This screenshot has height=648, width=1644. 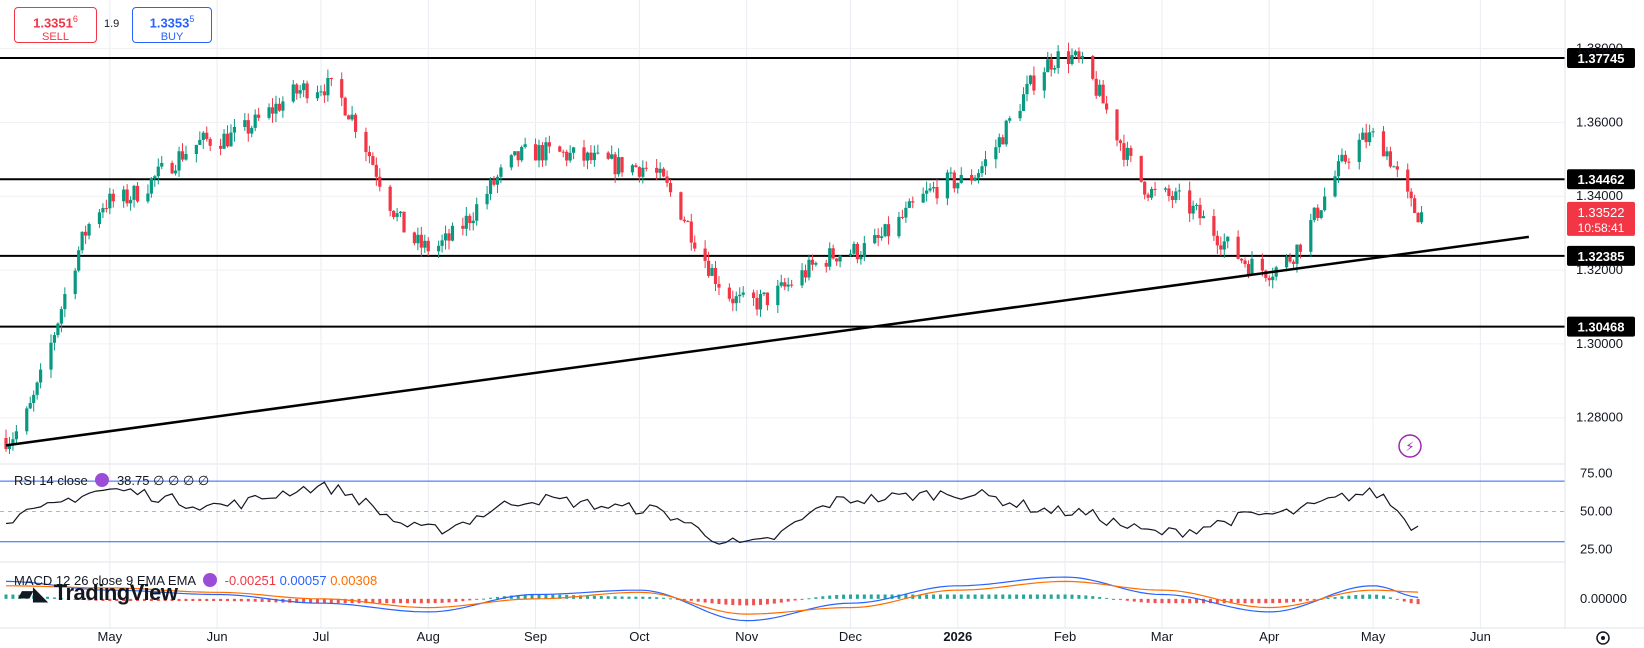 I want to click on event-icon: ⚡, so click(x=1410, y=446).